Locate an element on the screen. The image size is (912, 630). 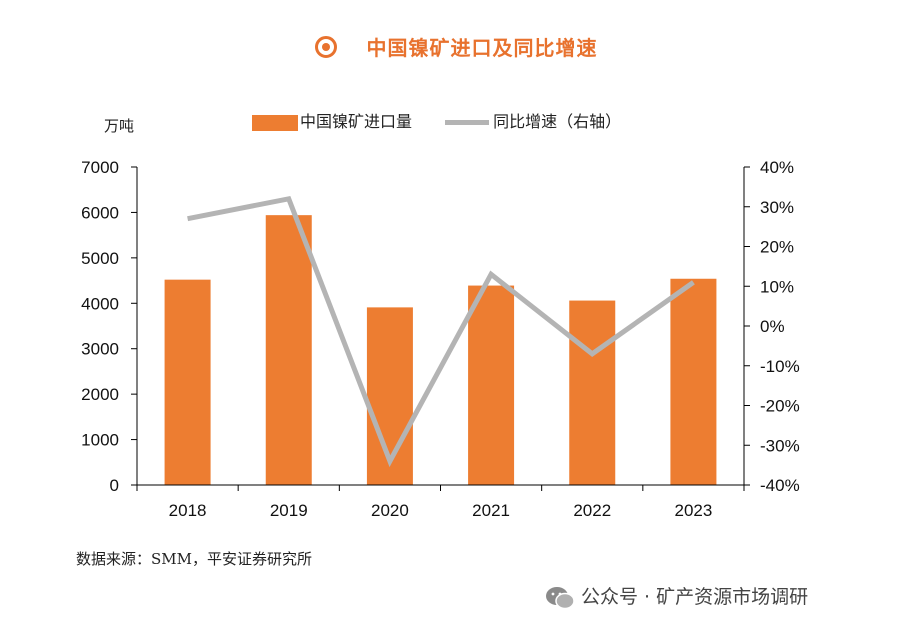
x-tick-label: 2023 is located at coordinates (694, 510).